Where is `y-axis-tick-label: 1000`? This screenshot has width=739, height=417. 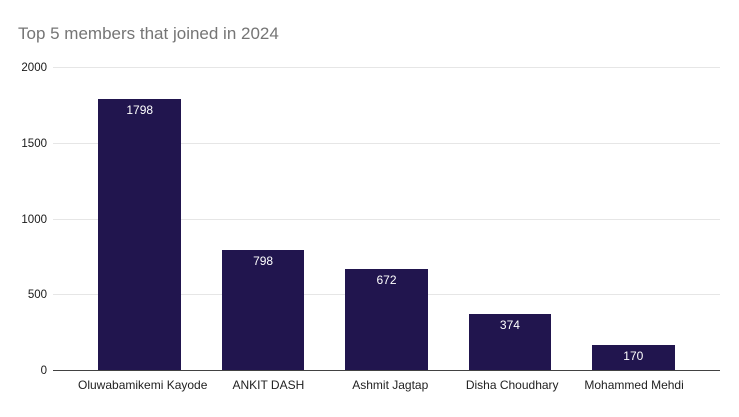
y-axis-tick-label: 1000 is located at coordinates (34, 219).